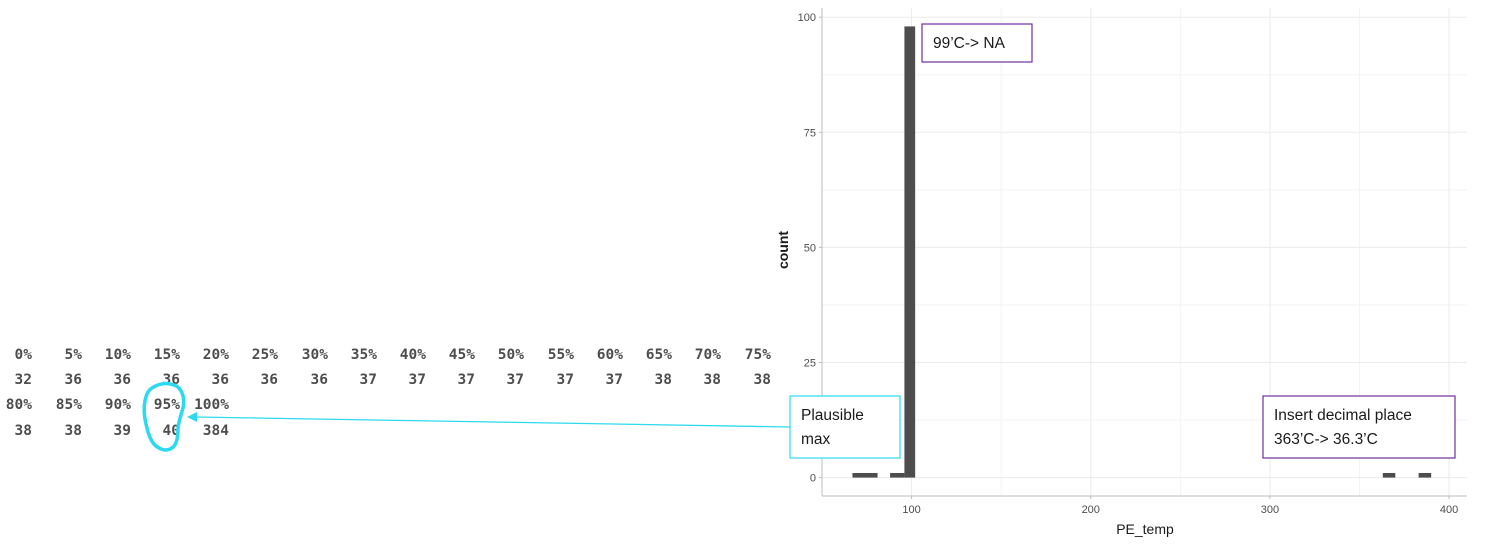  I want to click on quantile-label: 100%, so click(211, 405).